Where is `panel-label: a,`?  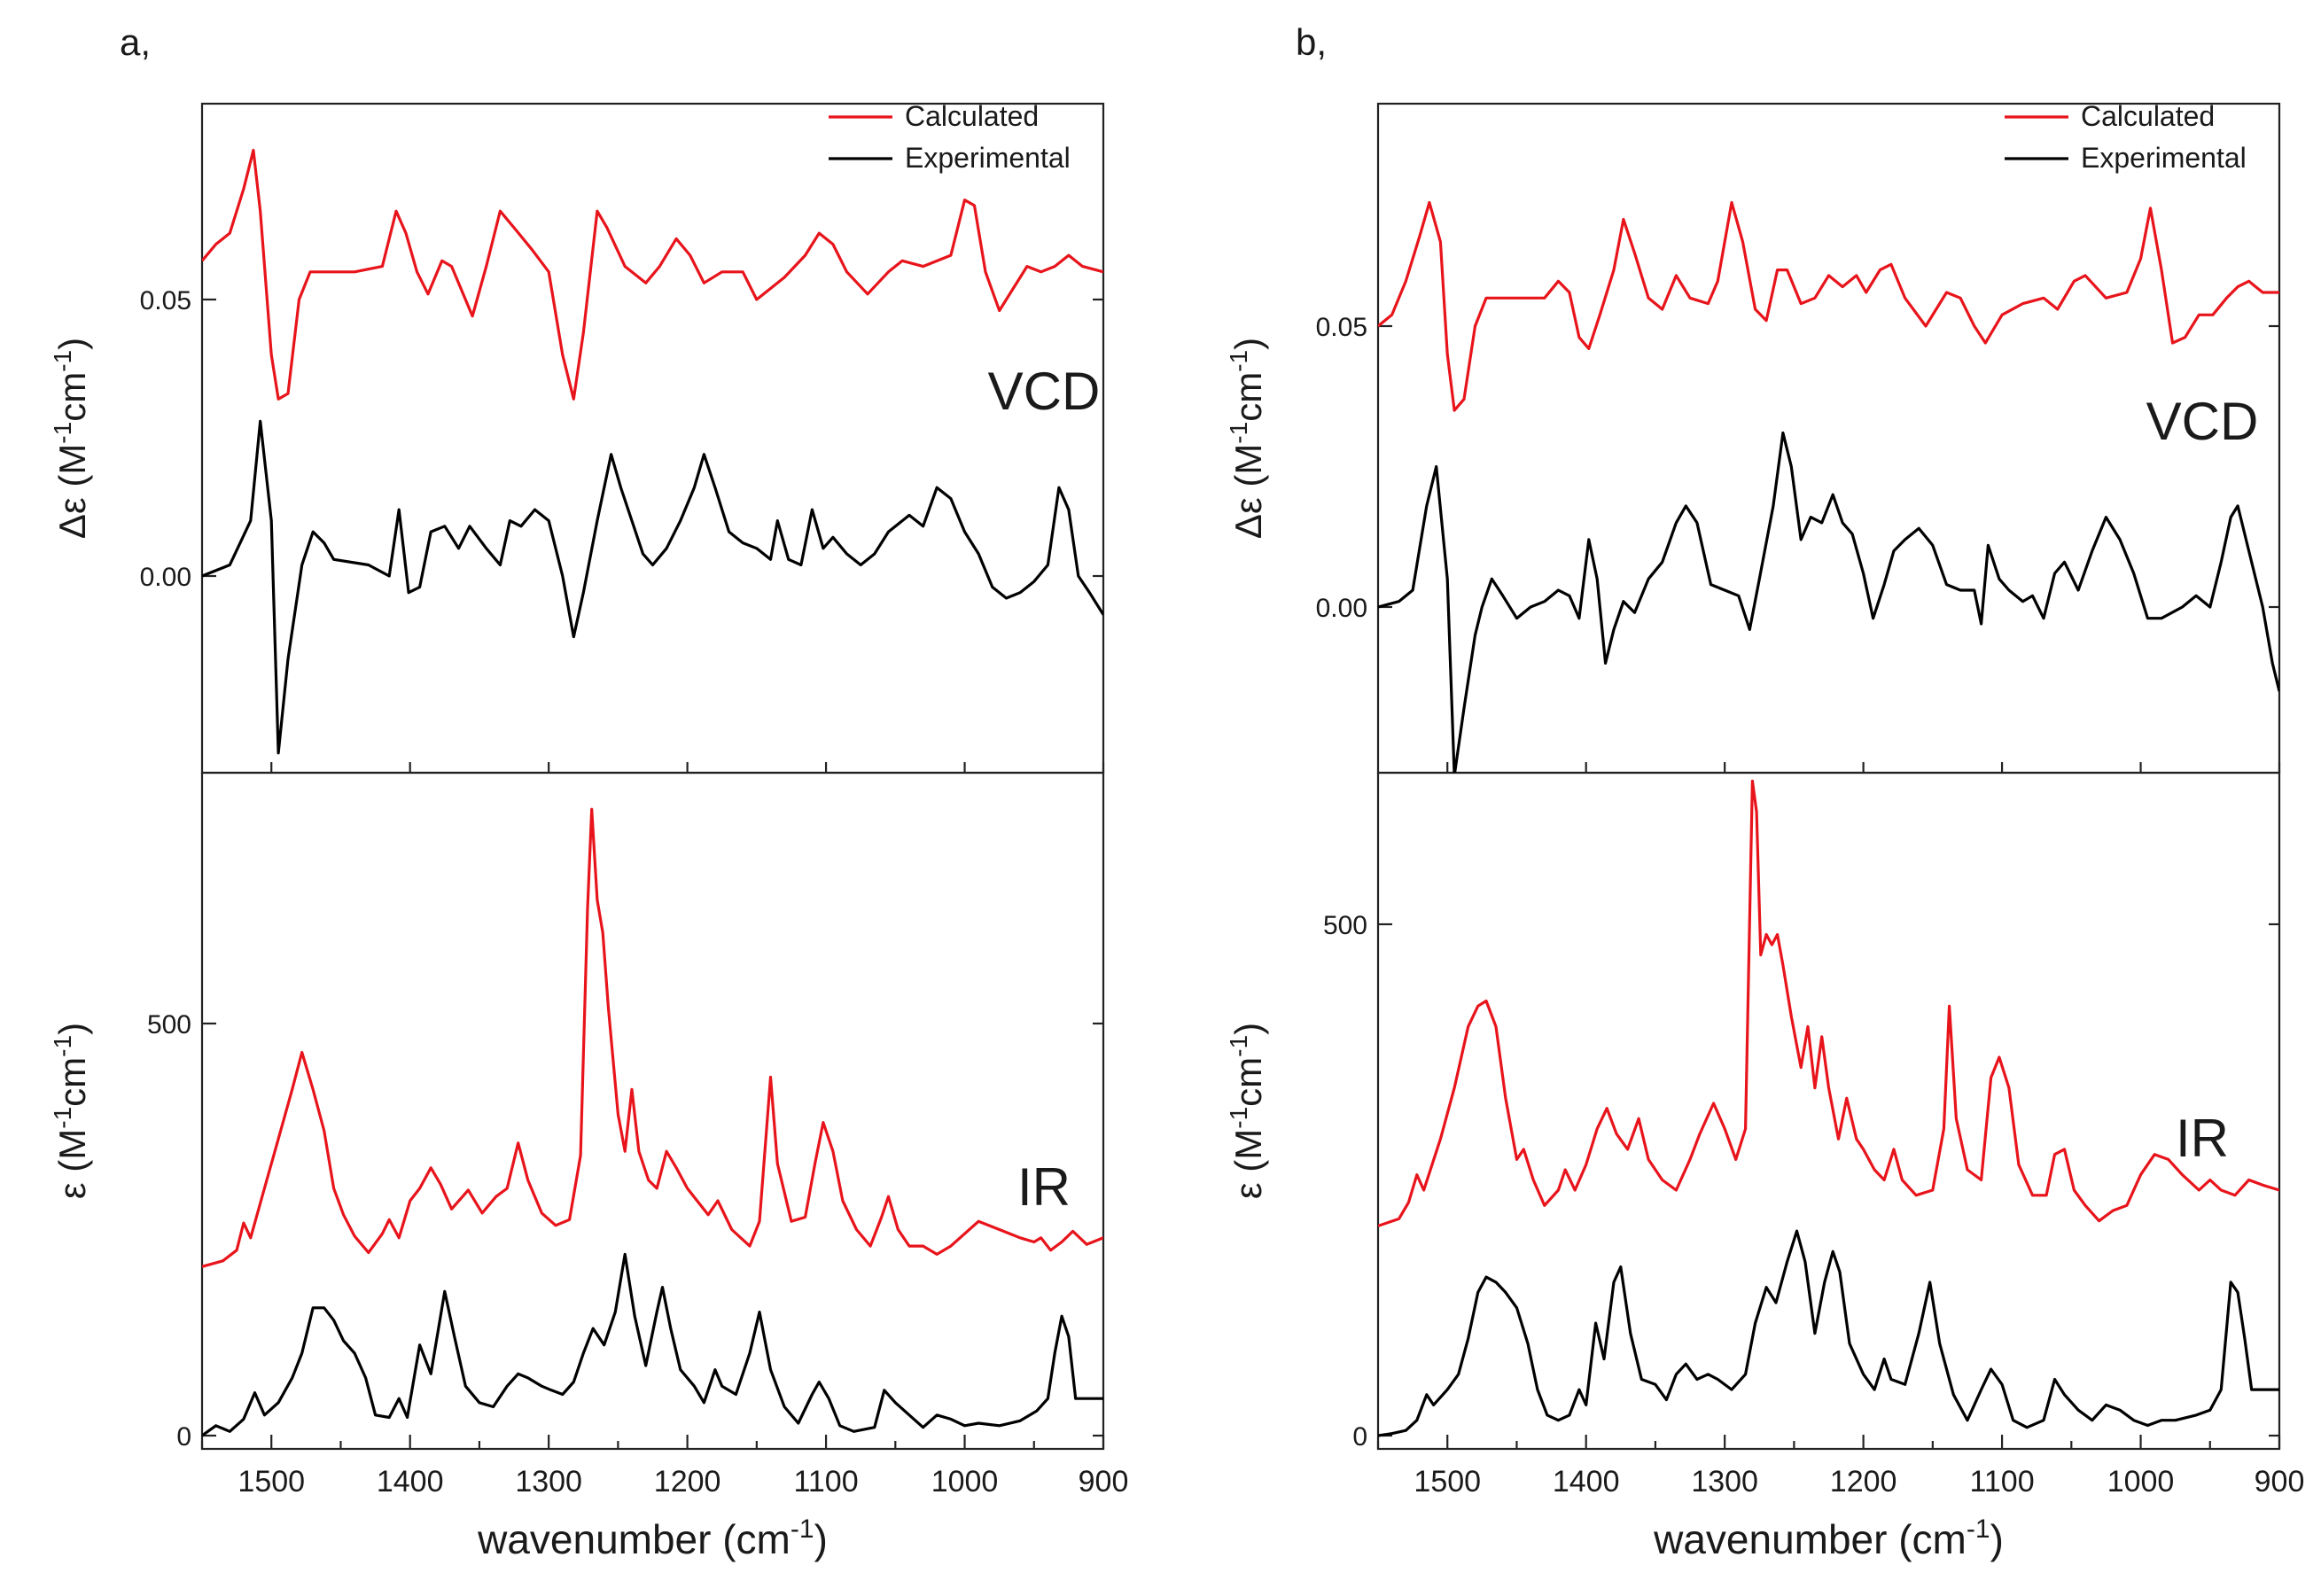 panel-label: a, is located at coordinates (135, 42).